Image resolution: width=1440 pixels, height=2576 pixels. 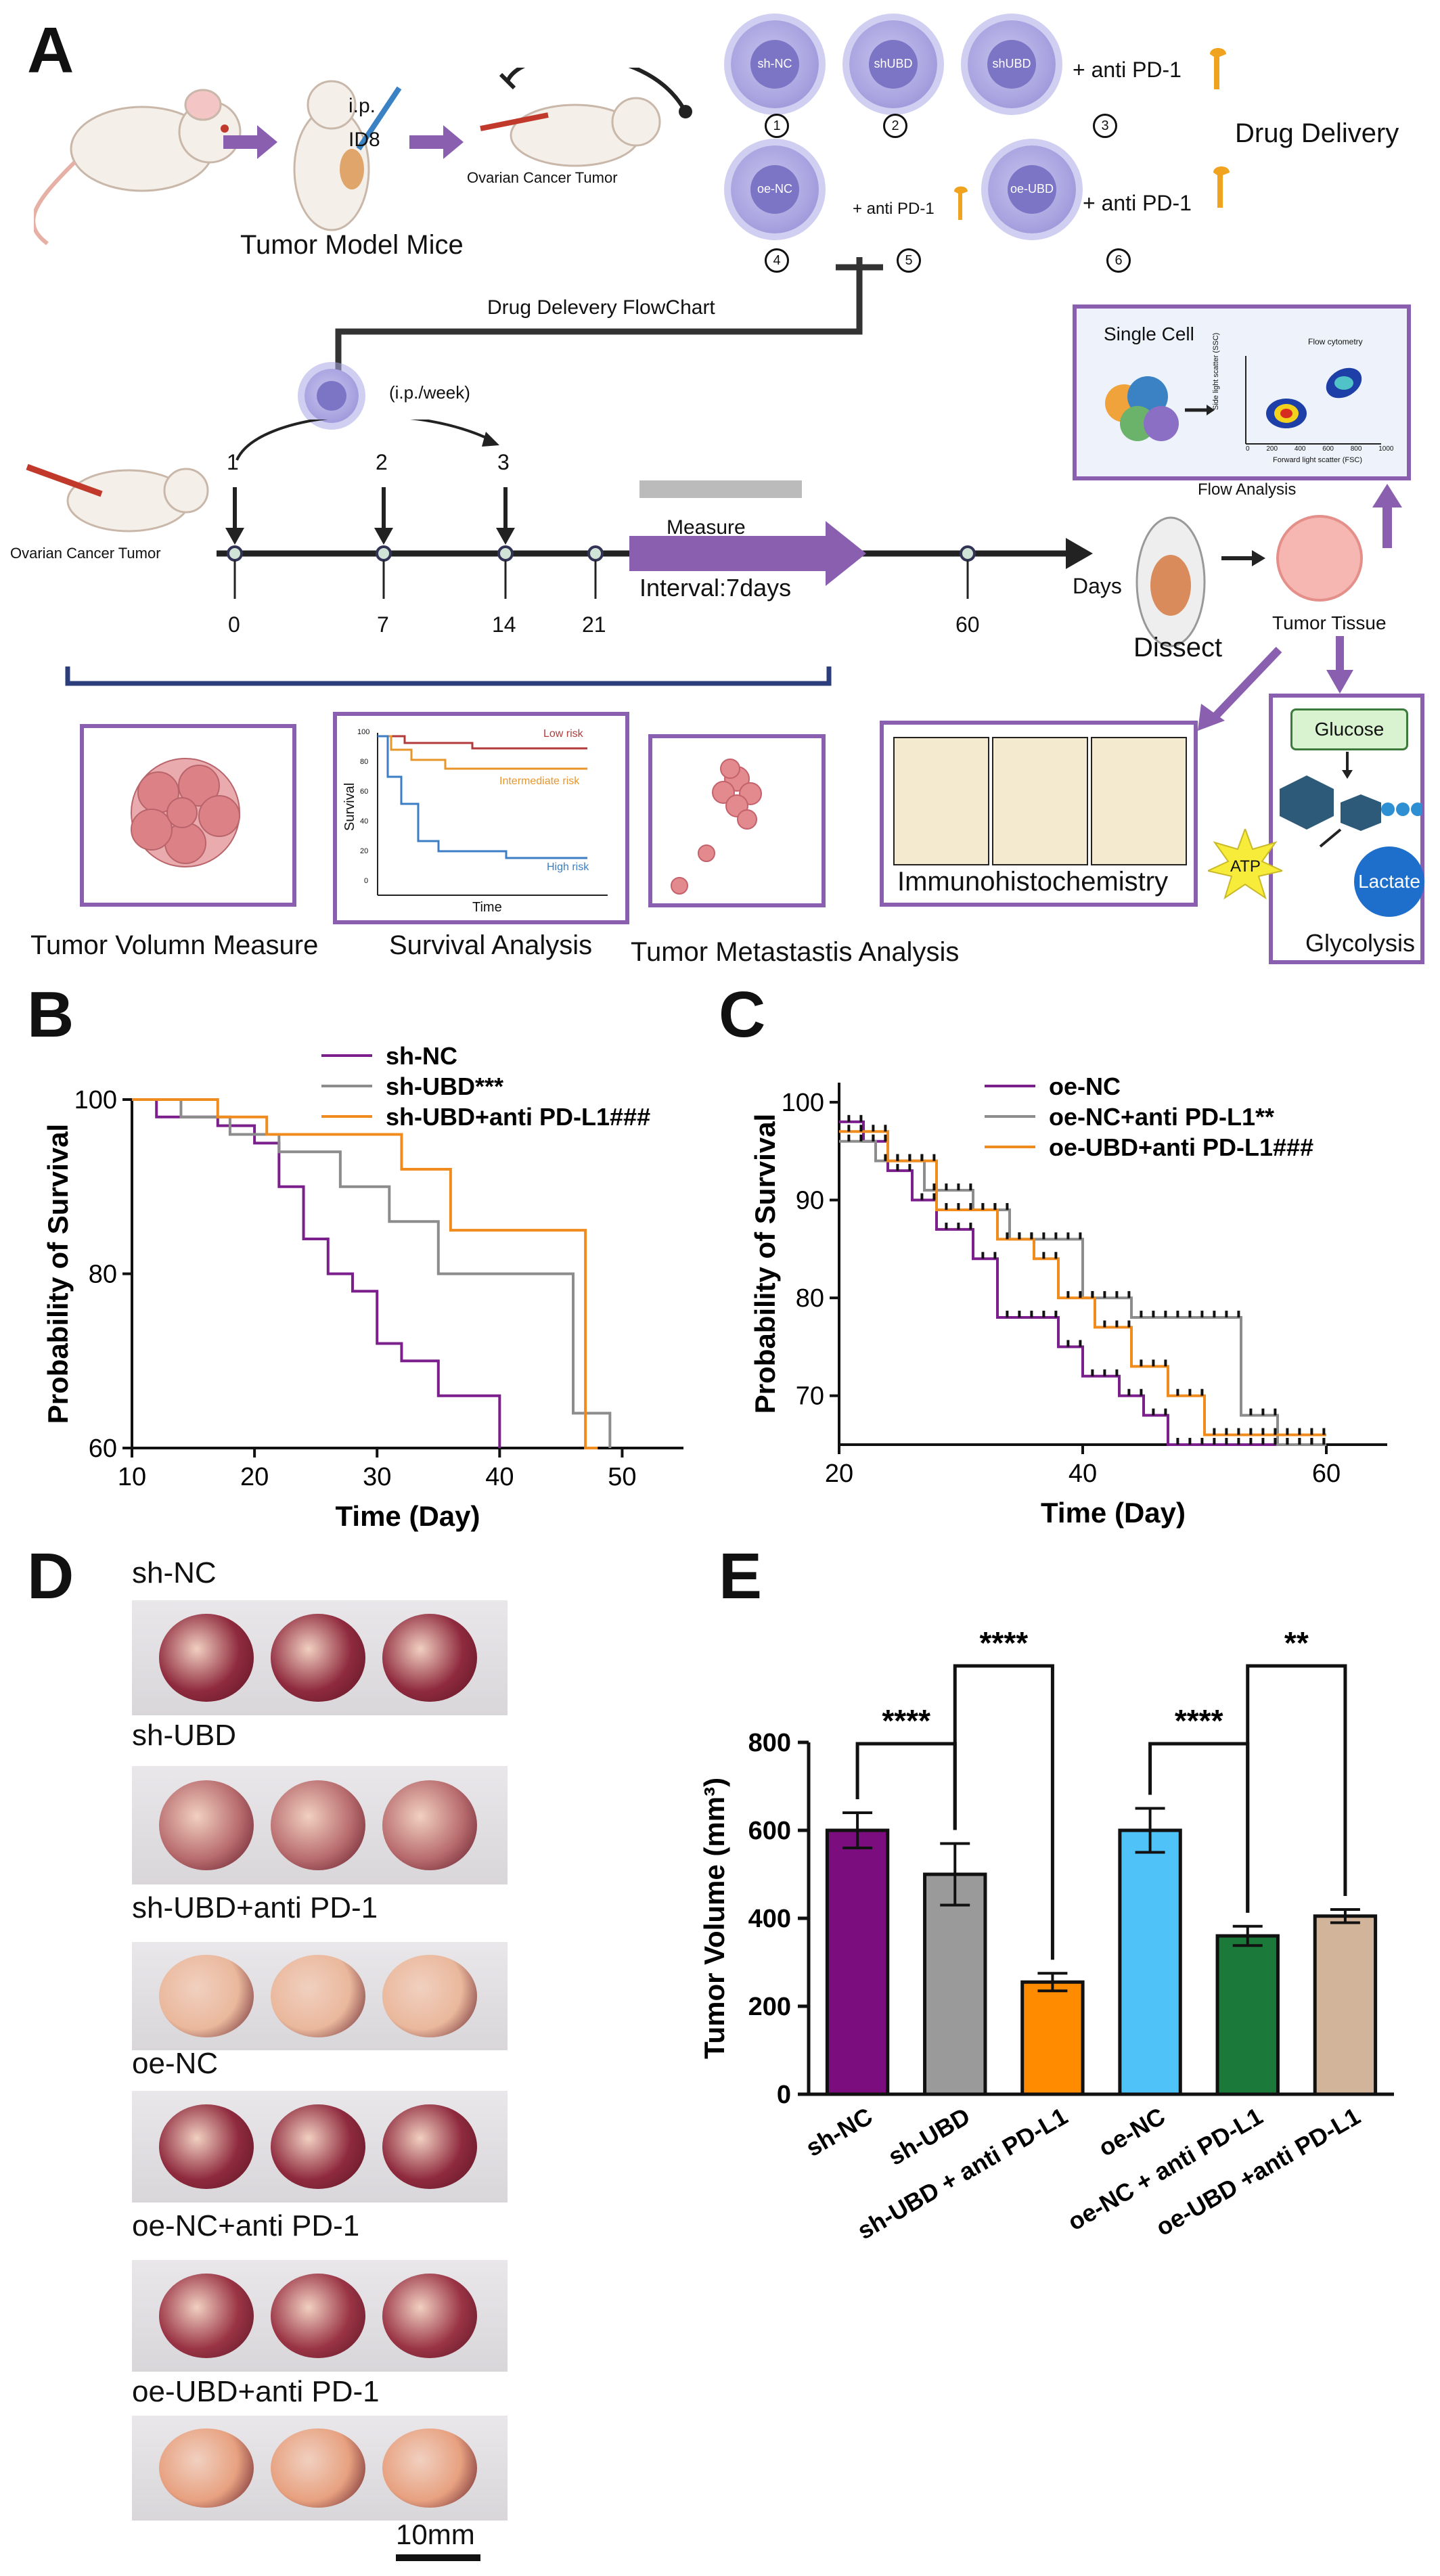 I want to click on flow-analysis-label: Flow Analysis, so click(x=1247, y=490).